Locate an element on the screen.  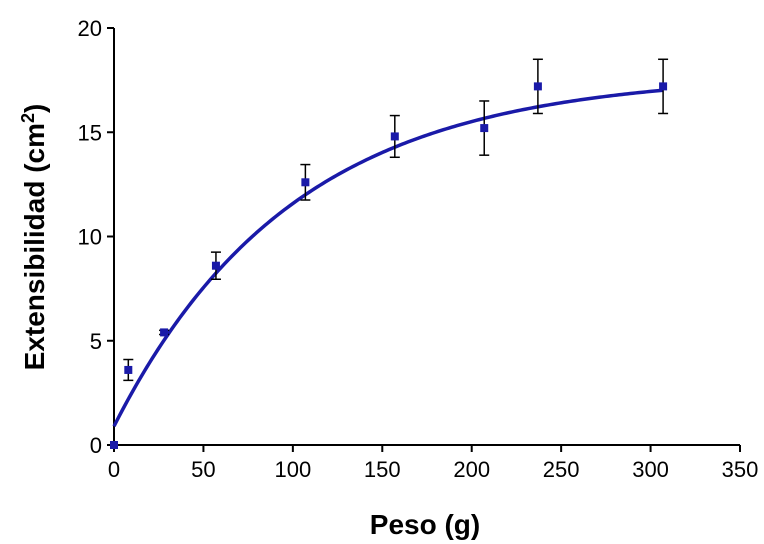
x-tick-label: 50 is located at coordinates (203, 469).